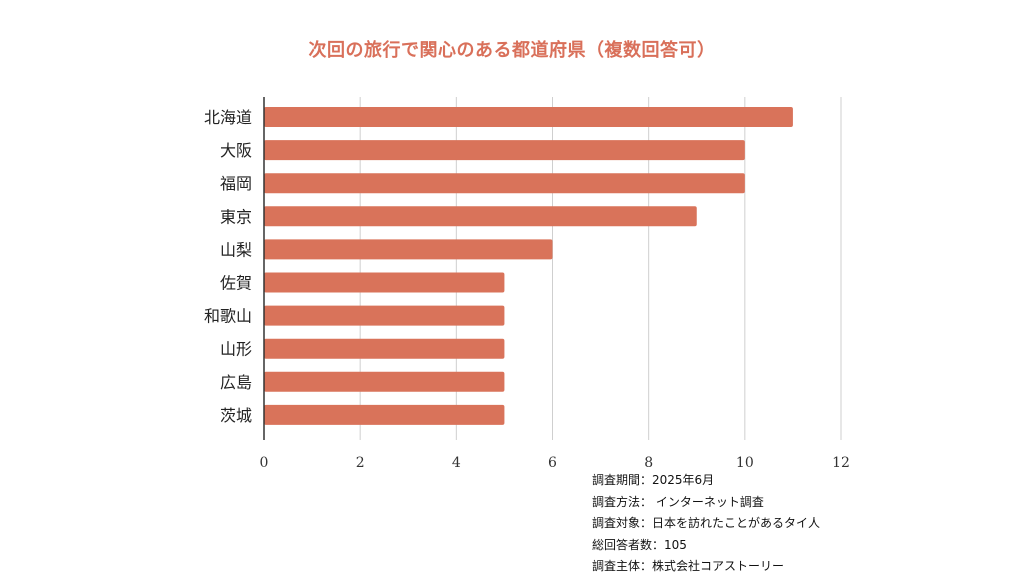 This screenshot has height=578, width=1024. What do you see at coordinates (841, 463) in the screenshot?
I see `x-tick-label-12: 12` at bounding box center [841, 463].